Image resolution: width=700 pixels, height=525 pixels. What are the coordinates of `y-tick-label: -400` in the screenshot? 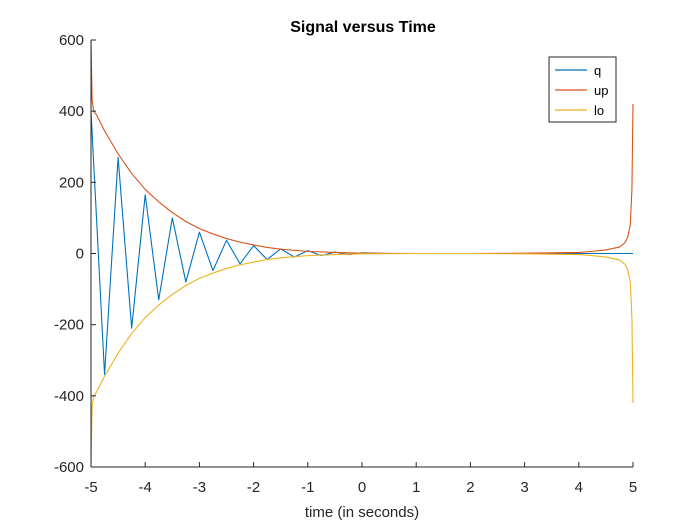 It's located at (69, 396).